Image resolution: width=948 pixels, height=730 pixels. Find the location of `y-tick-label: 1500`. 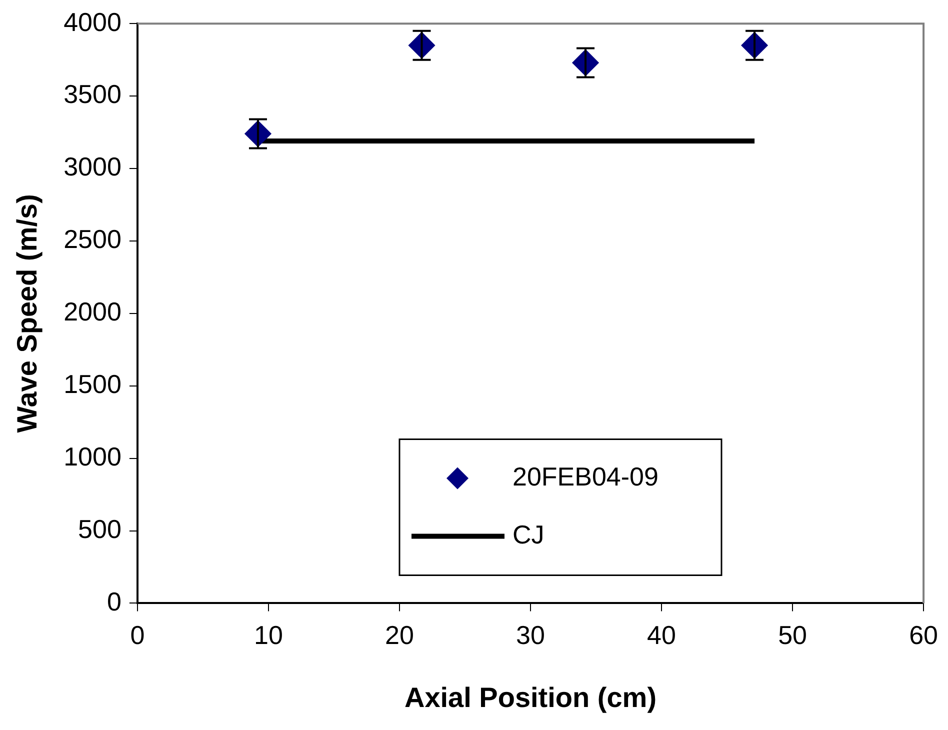

y-tick-label: 1500 is located at coordinates (93, 384).